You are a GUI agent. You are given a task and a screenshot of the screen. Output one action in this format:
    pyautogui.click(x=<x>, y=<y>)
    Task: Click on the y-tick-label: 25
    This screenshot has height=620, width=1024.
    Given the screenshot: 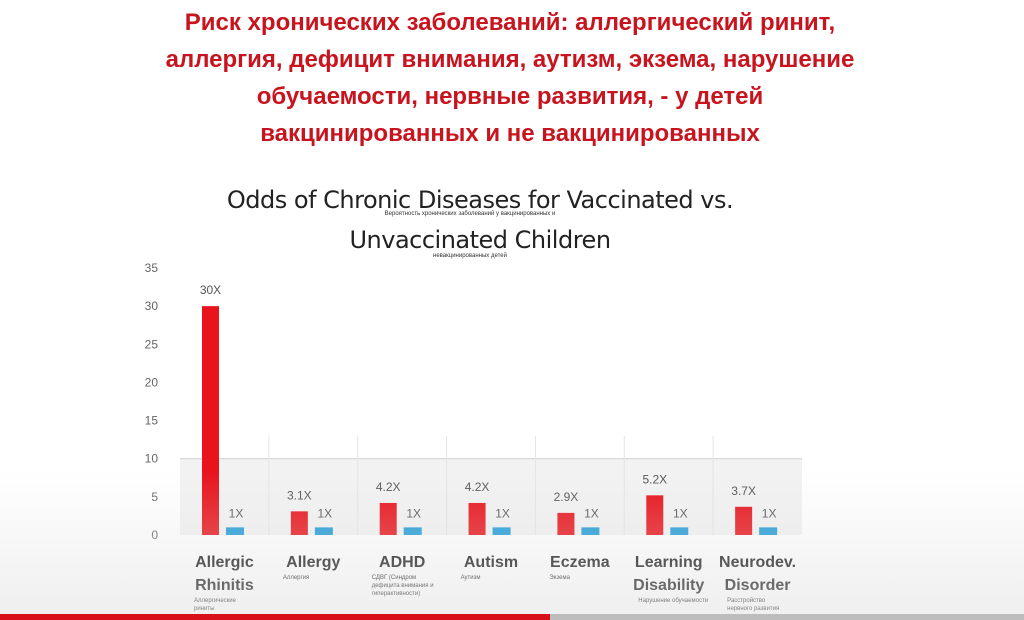 What is the action you would take?
    pyautogui.click(x=152, y=344)
    